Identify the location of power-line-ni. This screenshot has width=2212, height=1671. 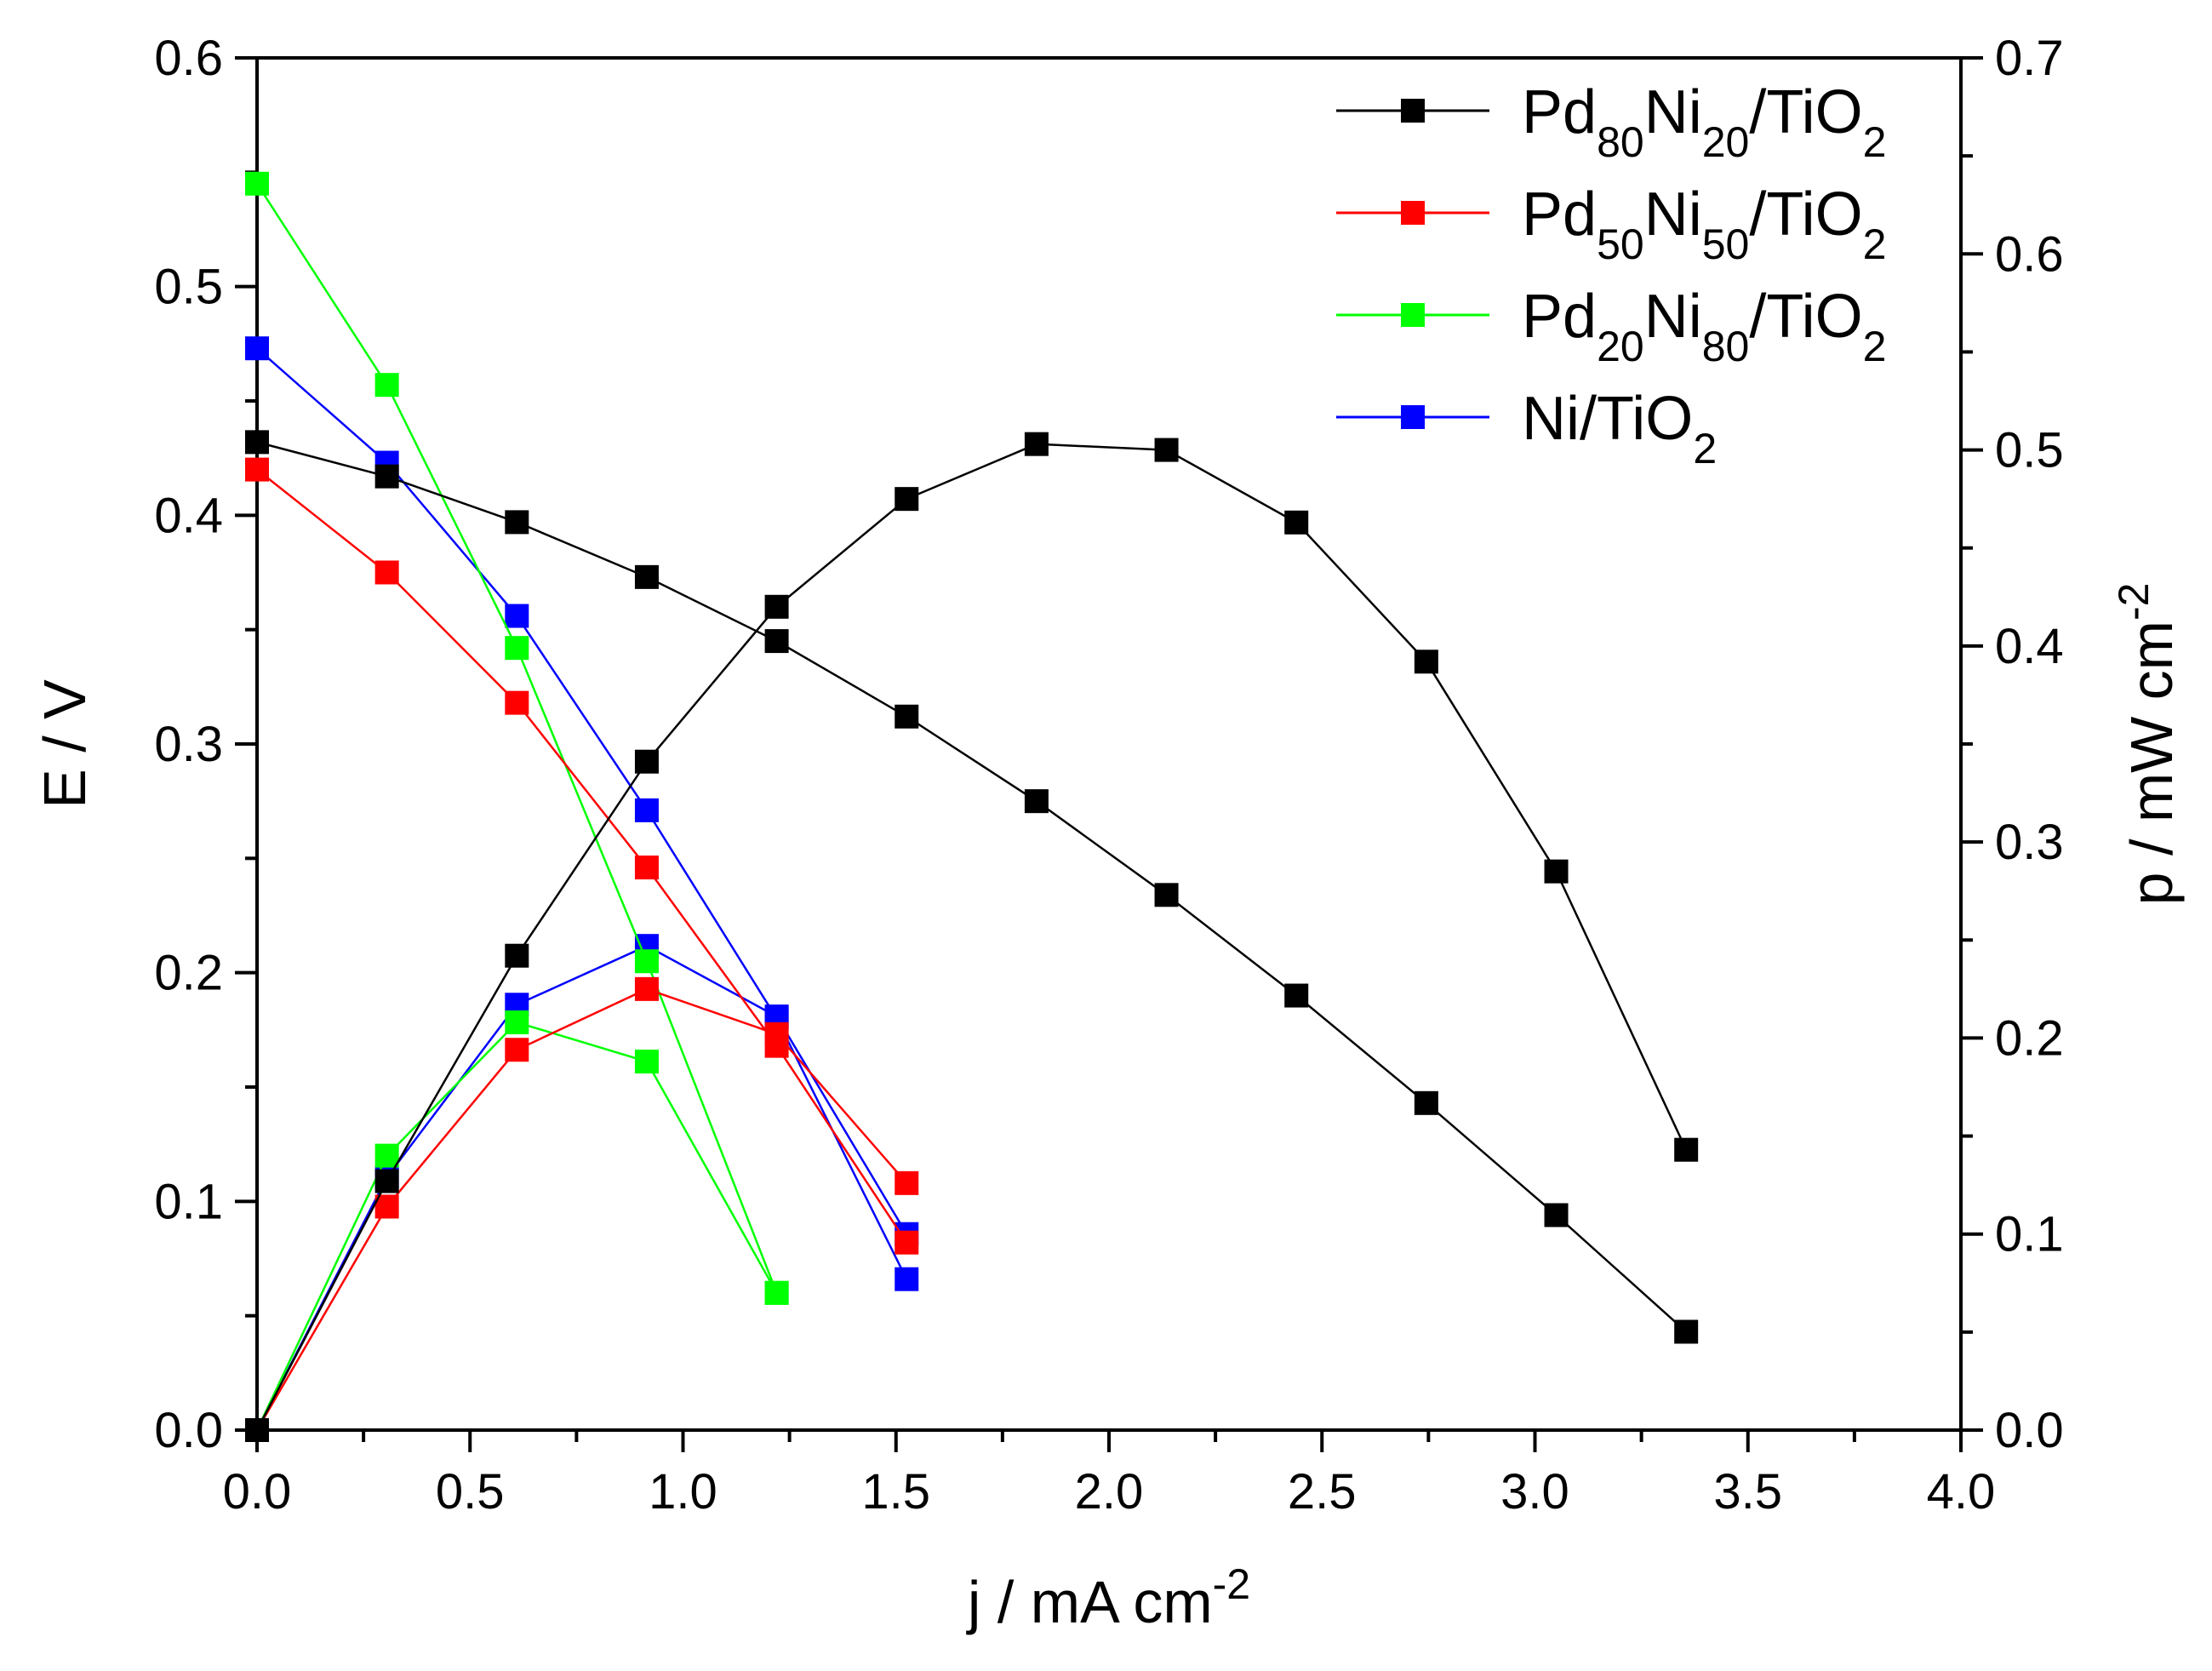
(581, 1187).